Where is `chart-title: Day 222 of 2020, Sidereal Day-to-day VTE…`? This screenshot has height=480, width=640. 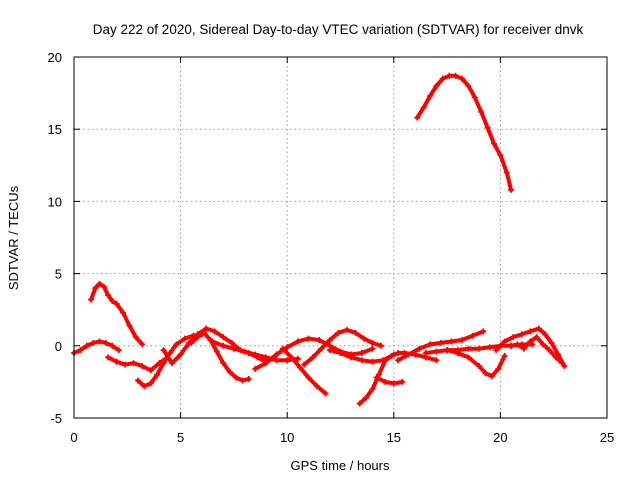
chart-title: Day 222 of 2020, Sidereal Day-to-day VTE… is located at coordinates (338, 29).